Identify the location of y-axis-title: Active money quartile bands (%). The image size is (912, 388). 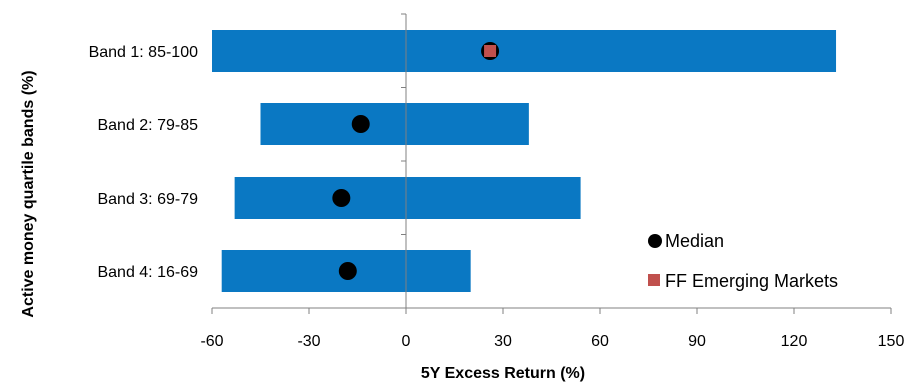
(28, 193).